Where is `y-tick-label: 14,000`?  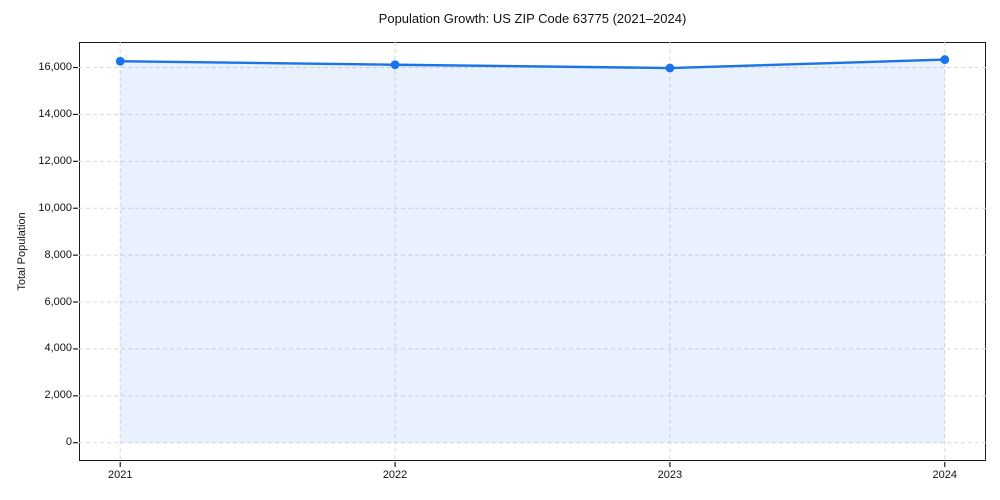
y-tick-label: 14,000 is located at coordinates (55, 113).